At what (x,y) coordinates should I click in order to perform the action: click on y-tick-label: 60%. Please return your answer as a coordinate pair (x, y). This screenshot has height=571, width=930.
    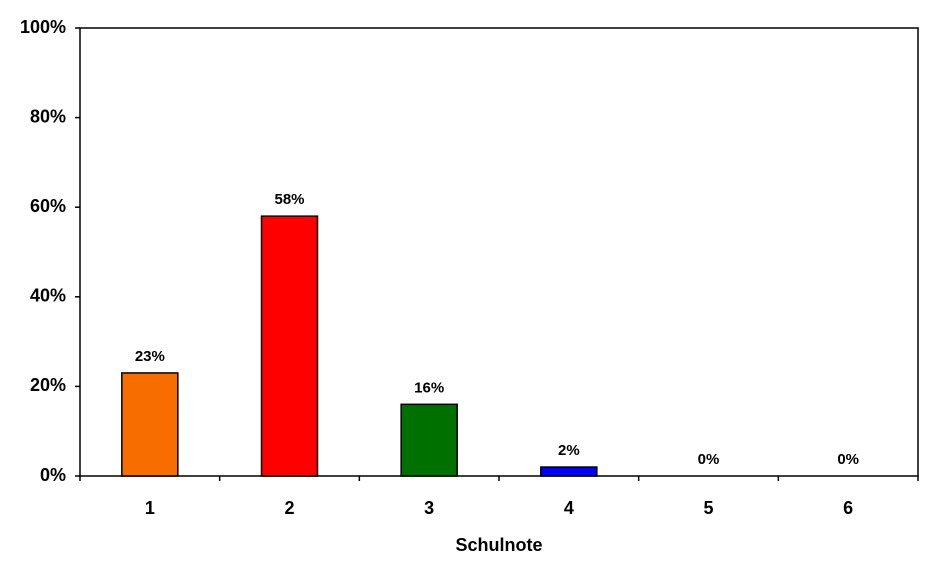
    Looking at the image, I should click on (48, 206).